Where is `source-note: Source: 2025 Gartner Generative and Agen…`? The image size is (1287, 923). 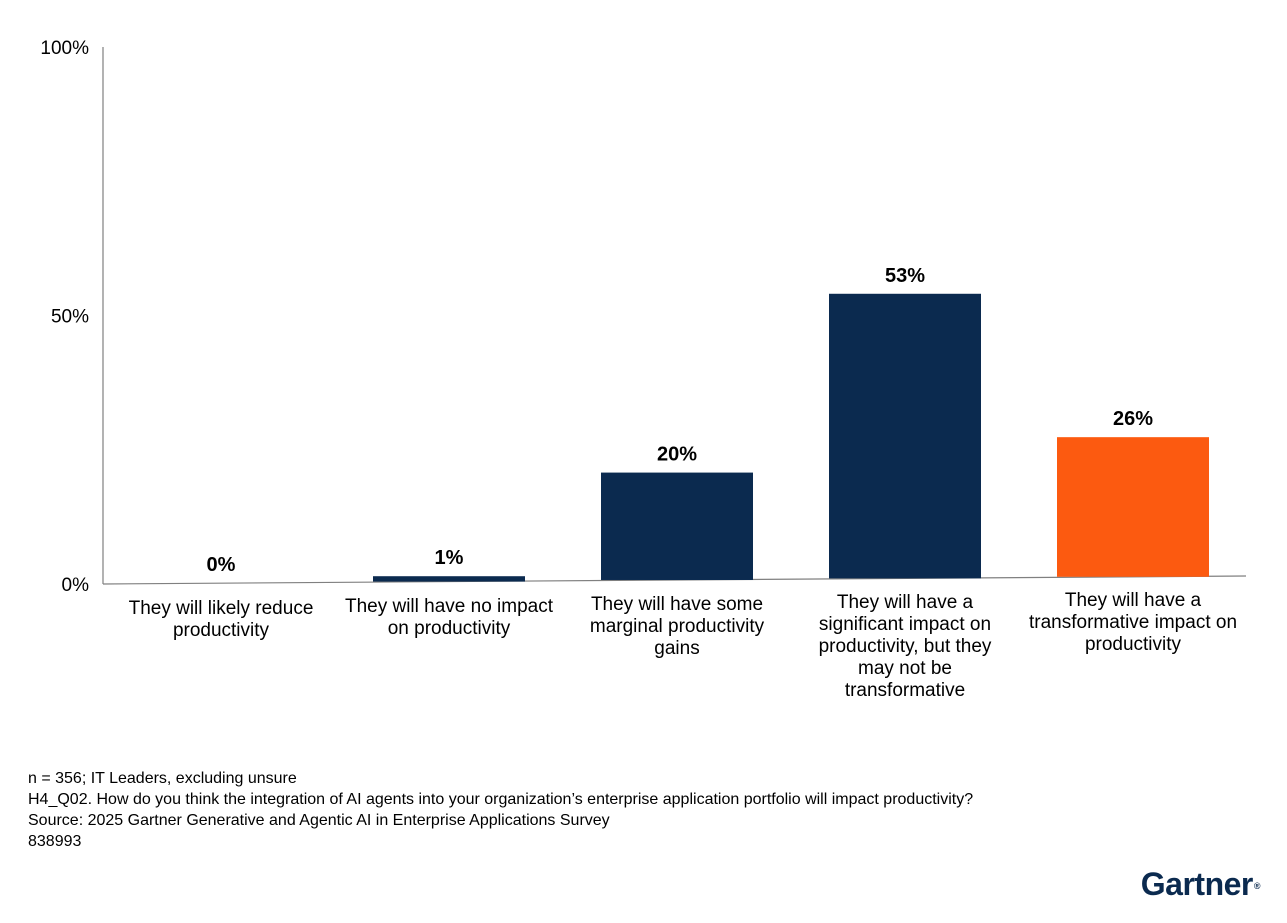 source-note: Source: 2025 Gartner Generative and Agen… is located at coordinates (319, 820).